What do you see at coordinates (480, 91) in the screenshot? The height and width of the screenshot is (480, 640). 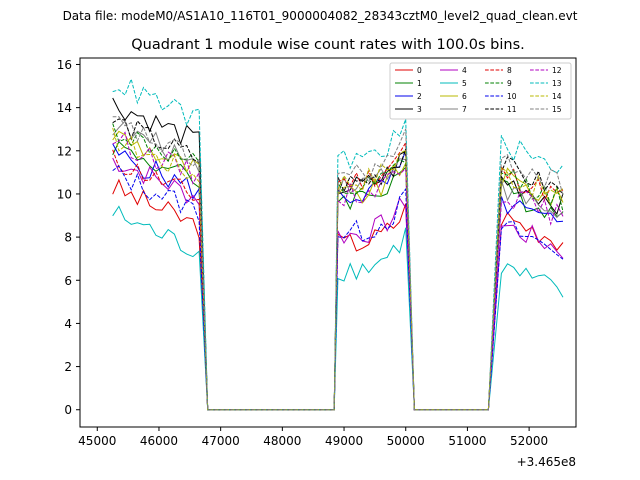 I see `legend-frame` at bounding box center [480, 91].